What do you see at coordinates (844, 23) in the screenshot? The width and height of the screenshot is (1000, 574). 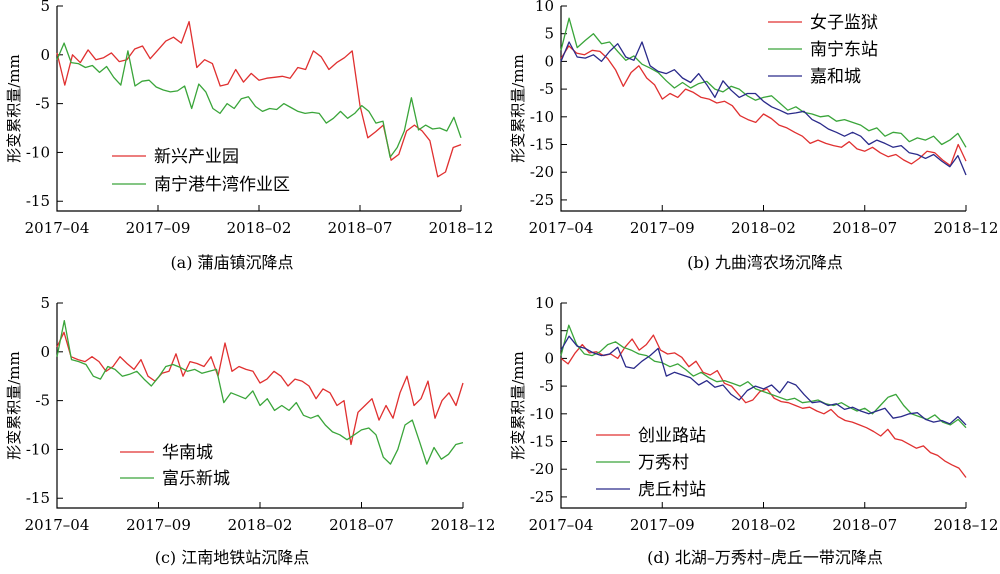 I see `legend-label: 女子监狱` at bounding box center [844, 23].